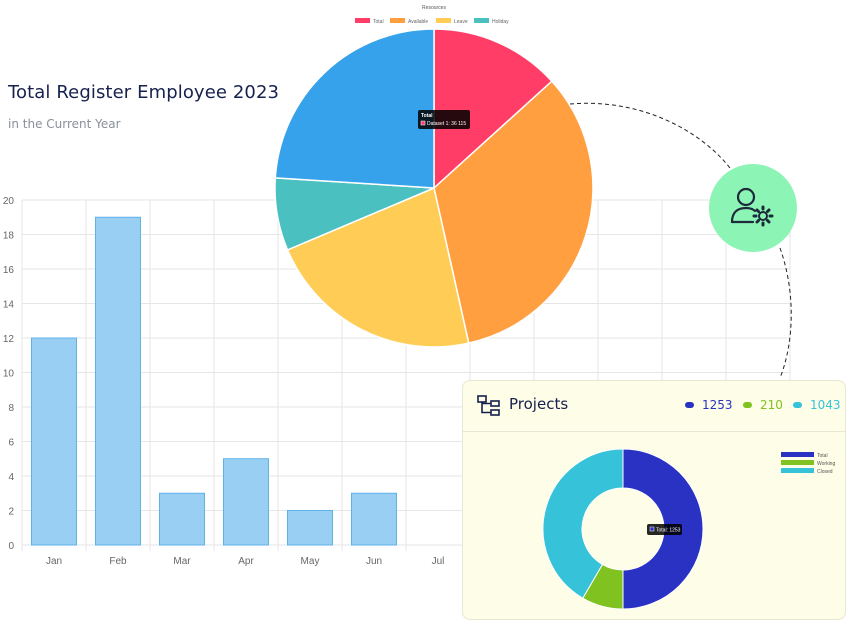 This screenshot has height=622, width=847. Describe the element at coordinates (9, 305) in the screenshot. I see `y-tick-label: 14` at that location.